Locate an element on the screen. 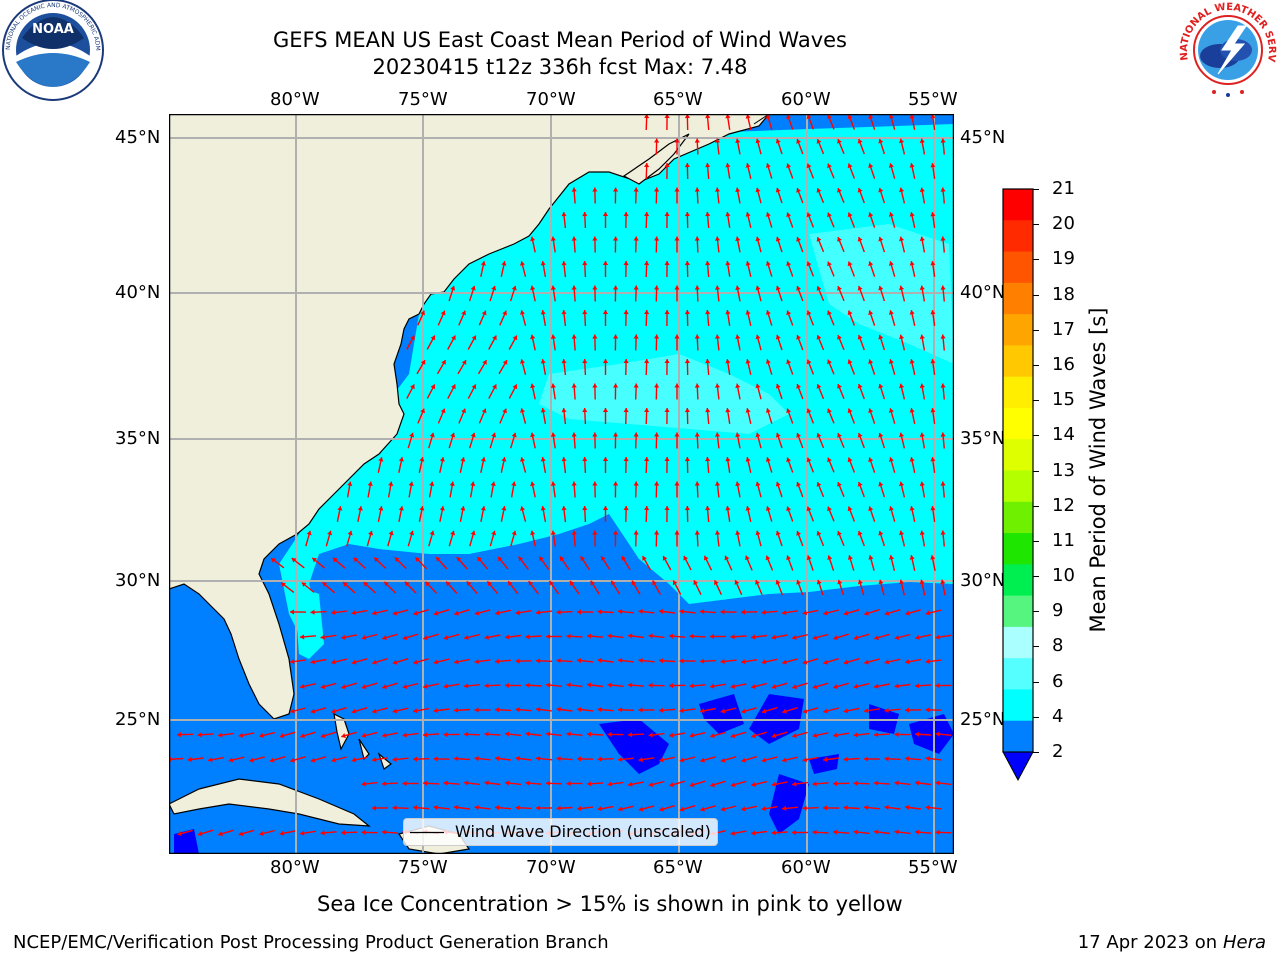  nws-logo: NATIONAL WEATHER SERVICE is located at coordinates (1226, 49).